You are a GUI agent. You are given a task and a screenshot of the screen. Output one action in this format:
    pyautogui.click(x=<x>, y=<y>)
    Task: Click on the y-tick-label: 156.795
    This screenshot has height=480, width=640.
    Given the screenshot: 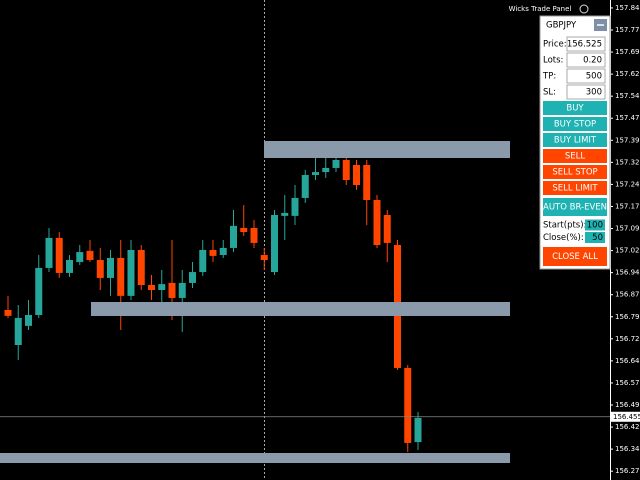 What is the action you would take?
    pyautogui.click(x=627, y=317)
    